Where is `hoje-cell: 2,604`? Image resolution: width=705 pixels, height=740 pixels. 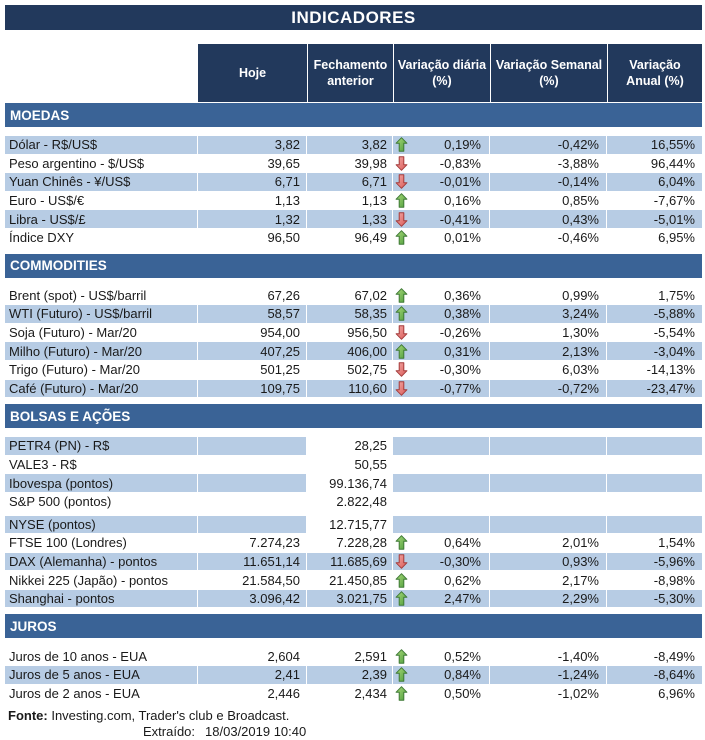
hoje-cell: 2,604 is located at coordinates (252, 657).